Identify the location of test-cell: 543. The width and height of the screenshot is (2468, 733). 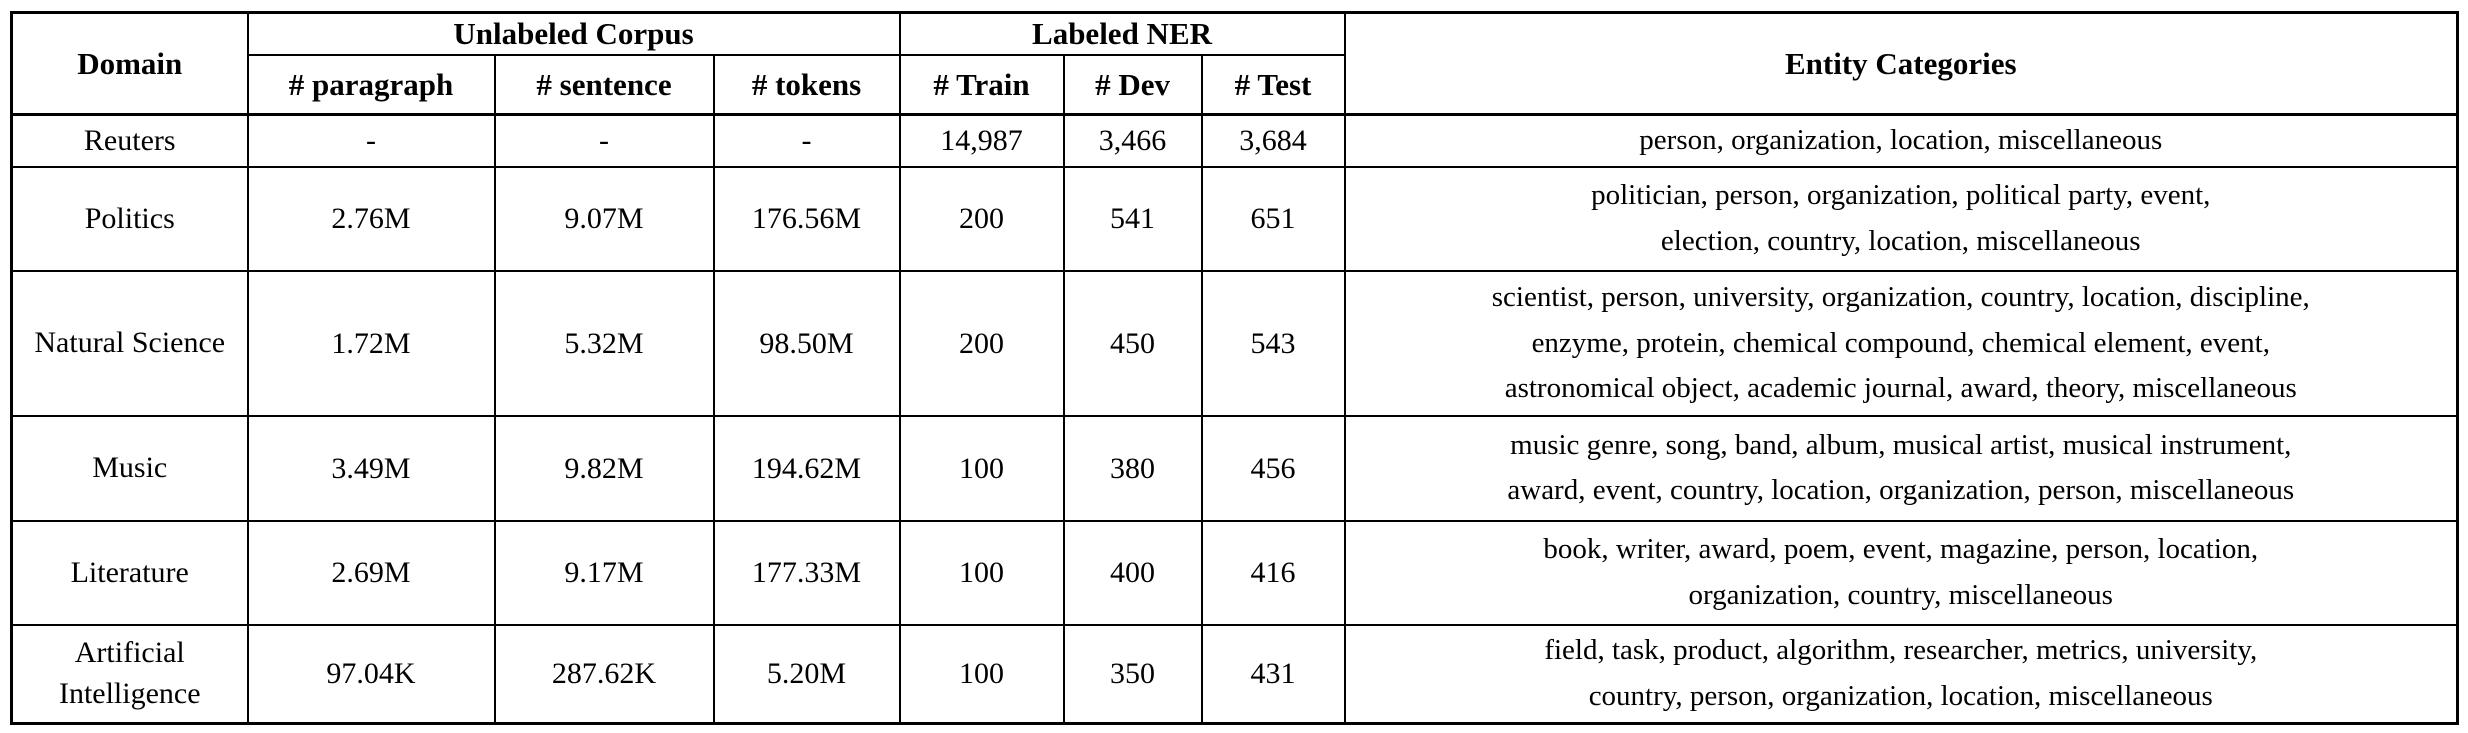
(1273, 343).